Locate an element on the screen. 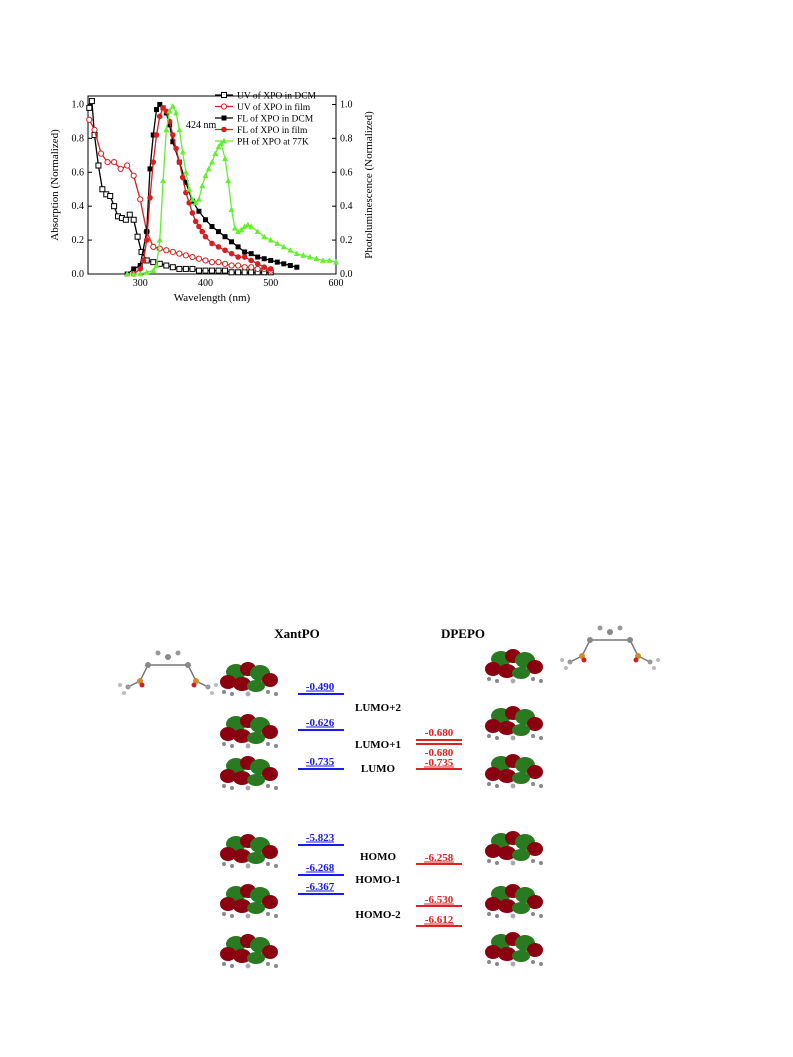  xantpo-orbital-homo1 is located at coordinates (249, 901).